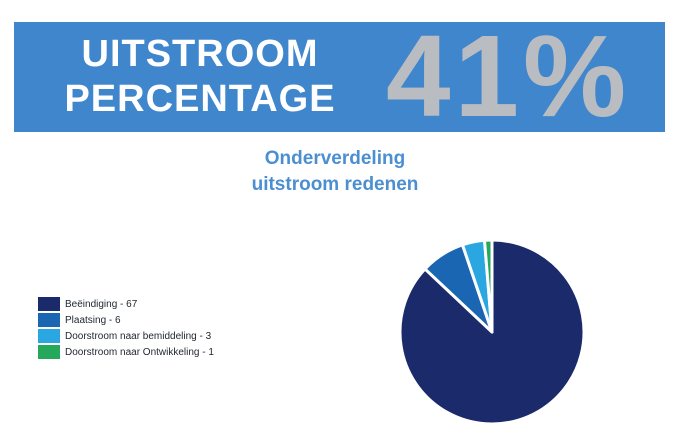  Describe the element at coordinates (138, 336) in the screenshot. I see `legend-label: Doorstroom naar bemiddeling - 3` at that location.